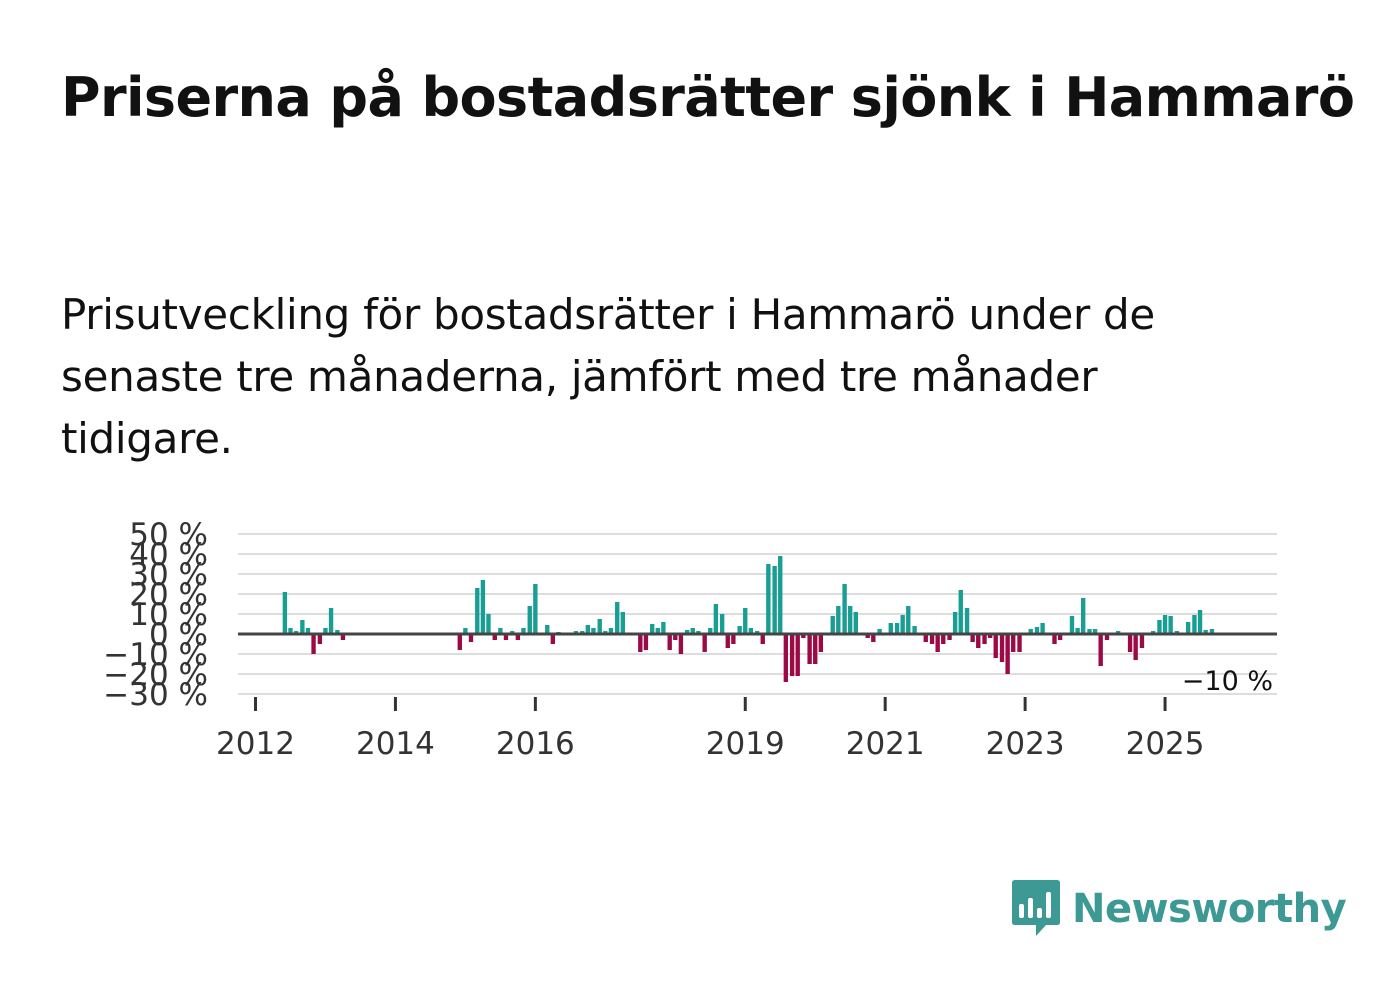 This screenshot has height=999, width=1382. I want to click on newsworthy-logo: Newsworthy, so click(1178, 909).